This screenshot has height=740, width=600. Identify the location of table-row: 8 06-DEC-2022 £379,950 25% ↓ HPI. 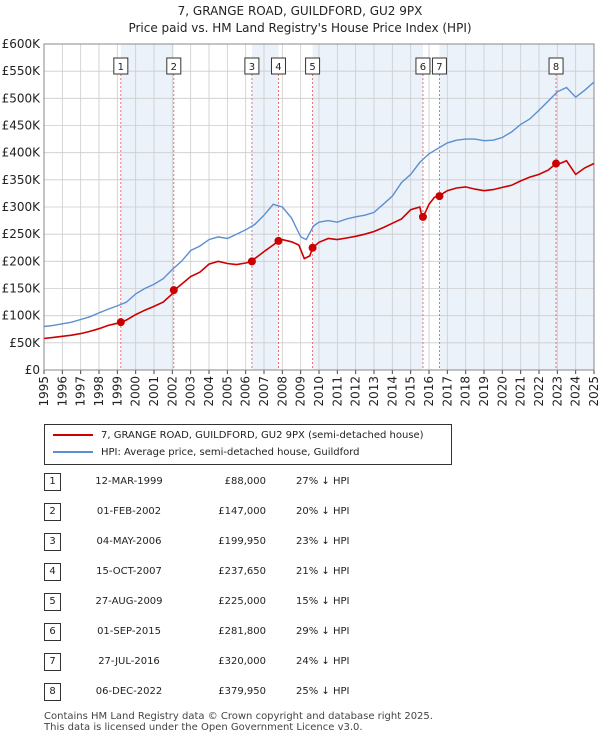
(234, 692).